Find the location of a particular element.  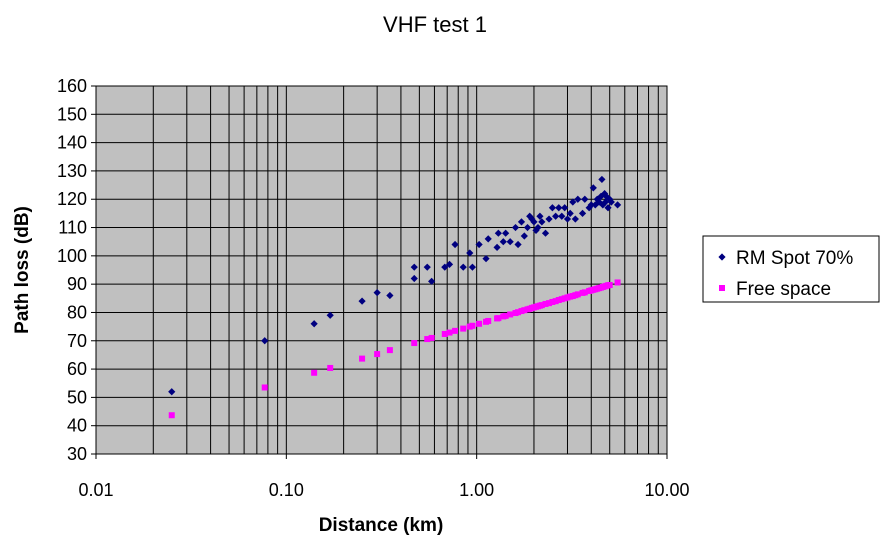

legend: RM Spot 70% Free space is located at coordinates (791, 269).